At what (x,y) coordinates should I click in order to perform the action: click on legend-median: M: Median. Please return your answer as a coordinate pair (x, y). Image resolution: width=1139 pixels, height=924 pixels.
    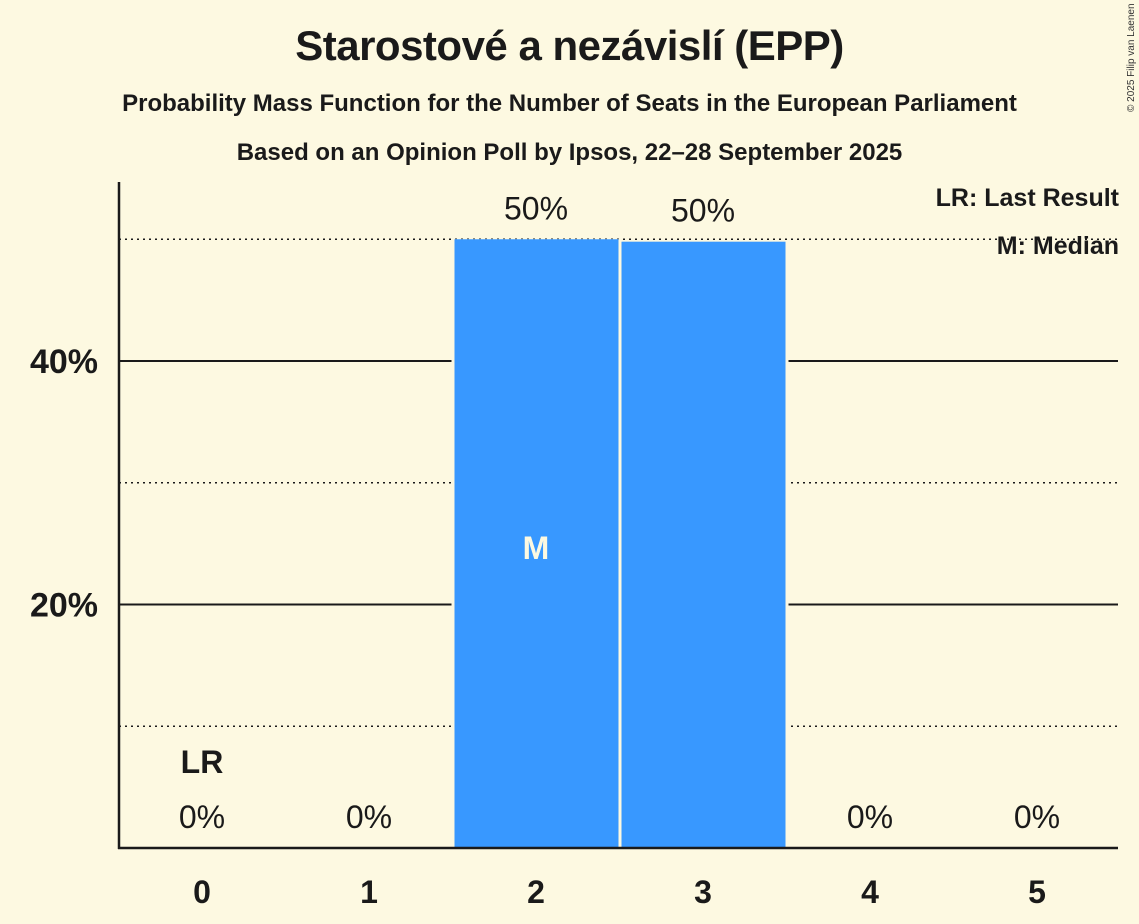
    Looking at the image, I should click on (1057, 246).